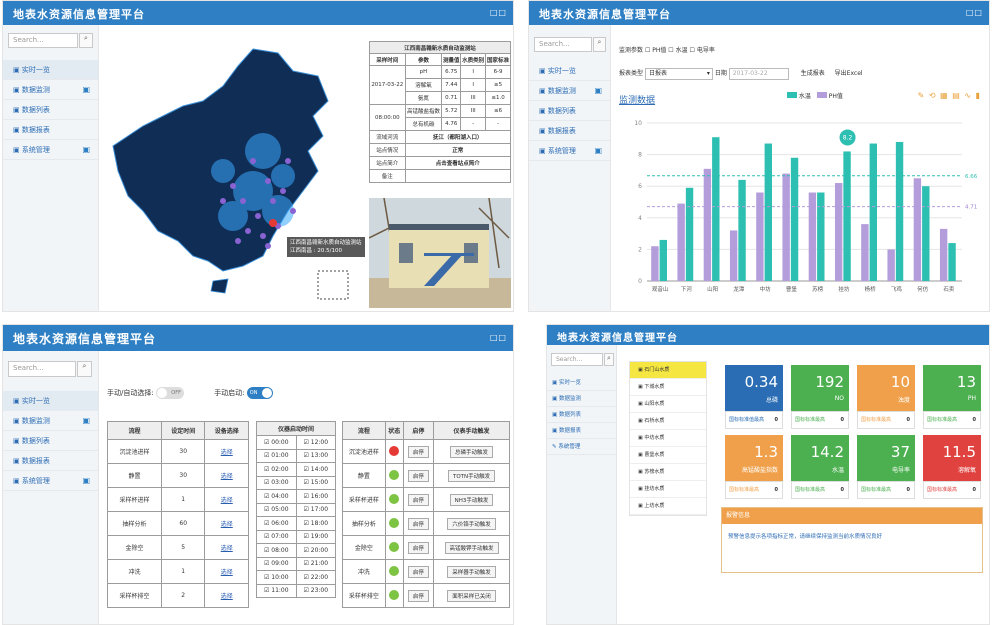 This screenshot has height=625, width=992. Describe the element at coordinates (276, 509) in the screenshot. I see `time-slot: ☑ 05:00` at that location.